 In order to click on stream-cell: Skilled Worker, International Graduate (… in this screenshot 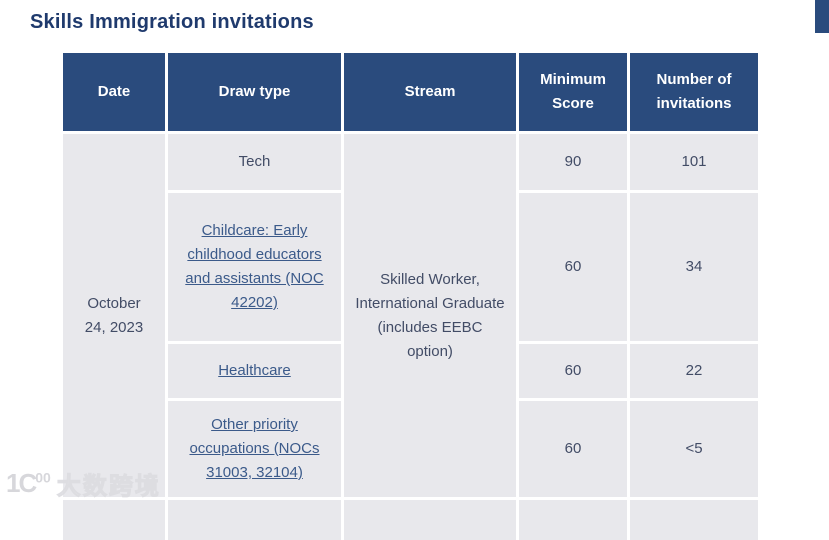, I will do `click(430, 315)`.